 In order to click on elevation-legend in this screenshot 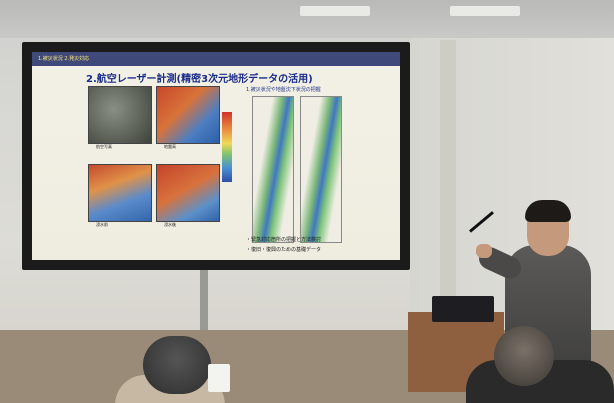, I will do `click(227, 147)`.